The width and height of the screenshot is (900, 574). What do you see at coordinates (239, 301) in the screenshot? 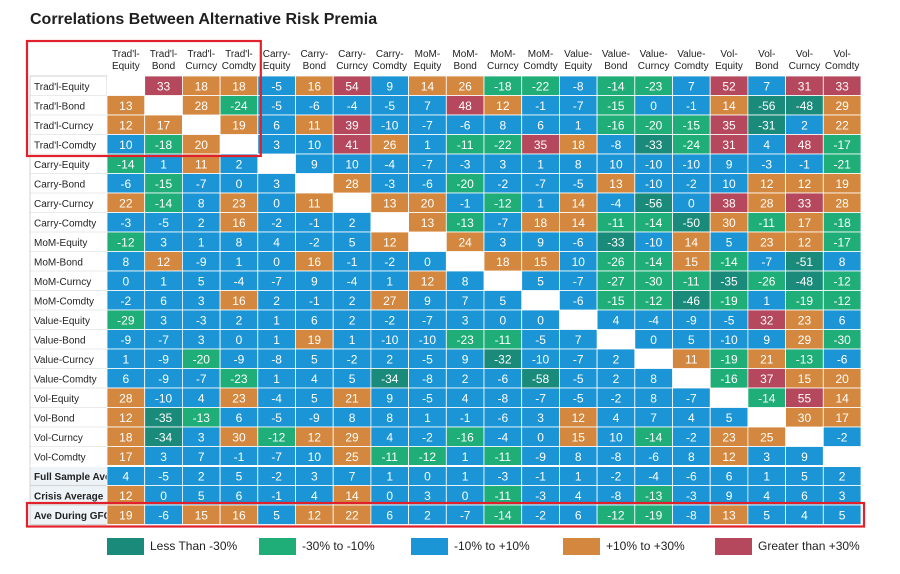
I see `cell-value: 16` at bounding box center [239, 301].